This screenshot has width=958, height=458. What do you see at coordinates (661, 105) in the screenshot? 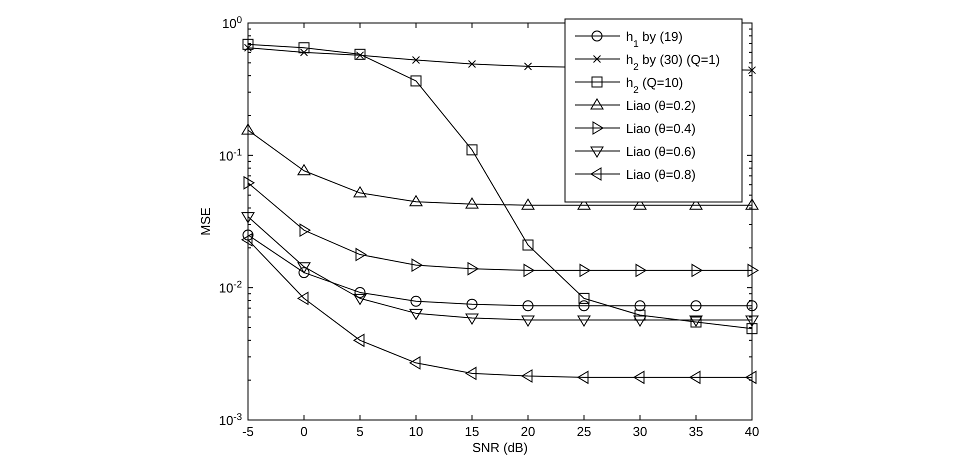
I see `legend-label: Liao (θ=0.2)` at bounding box center [661, 105].